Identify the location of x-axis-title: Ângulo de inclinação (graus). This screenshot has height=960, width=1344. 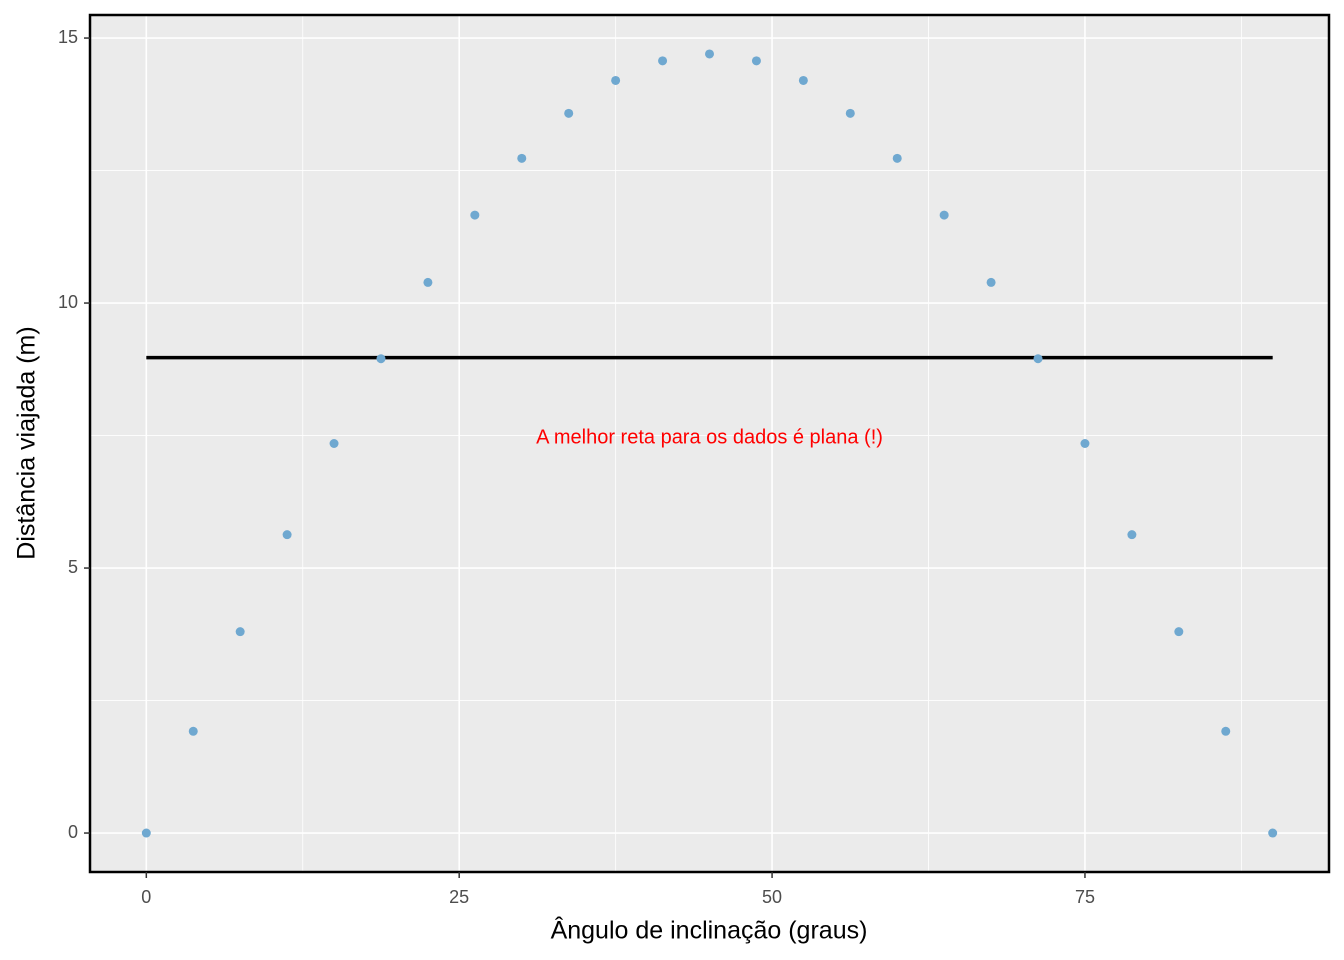
(709, 930).